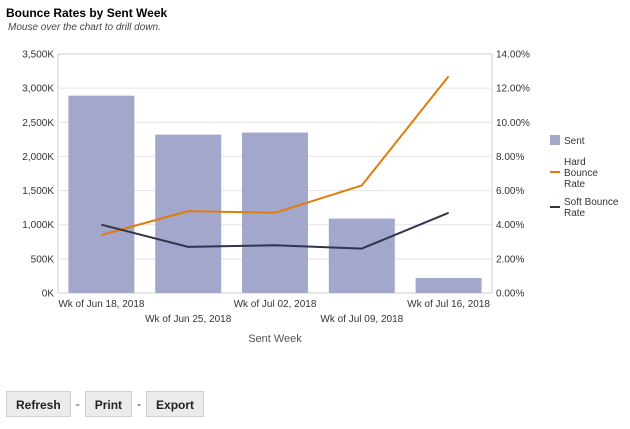 Image resolution: width=630 pixels, height=429 pixels. Describe the element at coordinates (275, 339) in the screenshot. I see `x-axis-title: Sent Week` at that location.